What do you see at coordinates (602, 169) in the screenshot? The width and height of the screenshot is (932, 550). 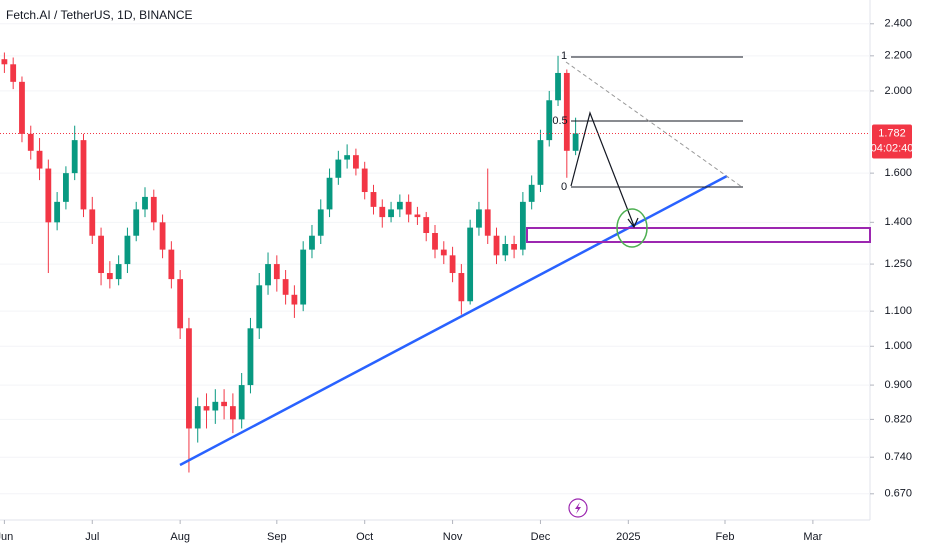 I see `projection-path` at bounding box center [602, 169].